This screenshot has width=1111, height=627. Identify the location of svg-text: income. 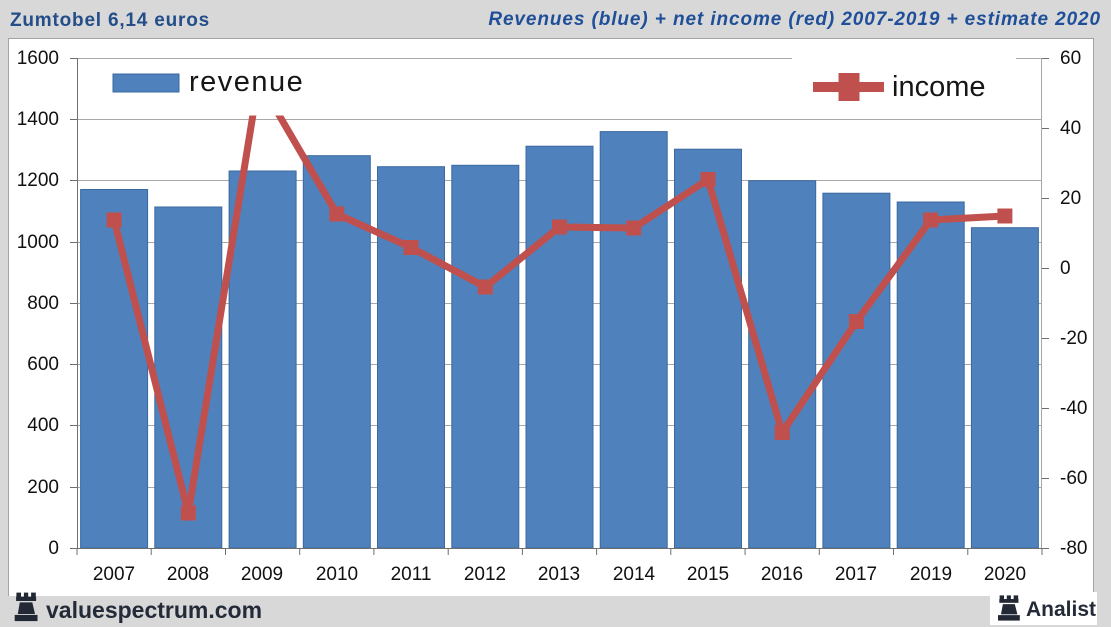
(939, 87).